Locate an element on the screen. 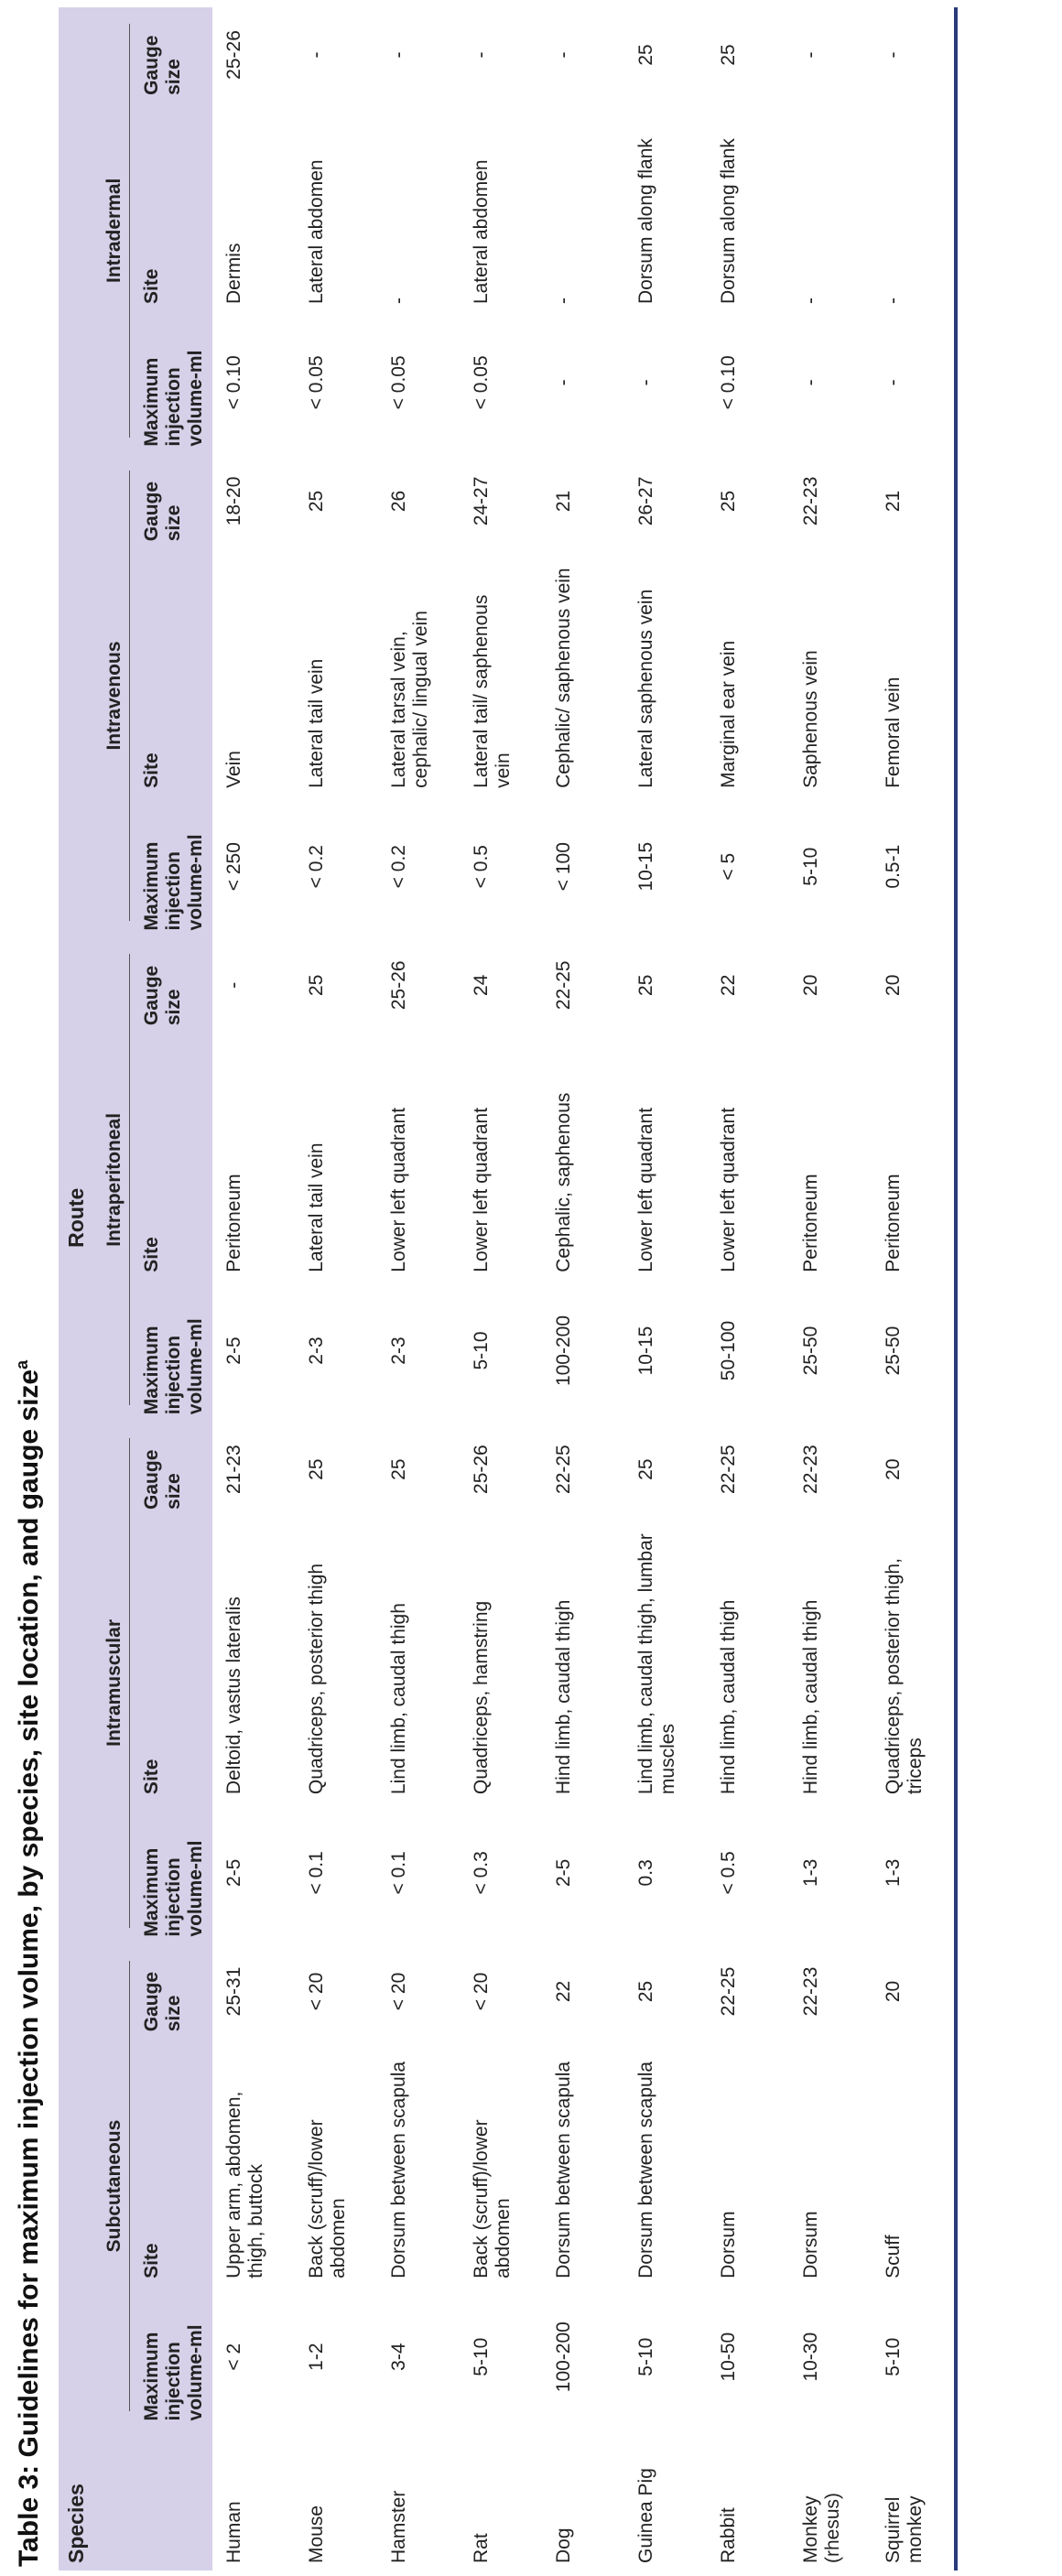  site-cell: Lind limb, caudal thigh, lumbar muscles is located at coordinates (656, 1664).